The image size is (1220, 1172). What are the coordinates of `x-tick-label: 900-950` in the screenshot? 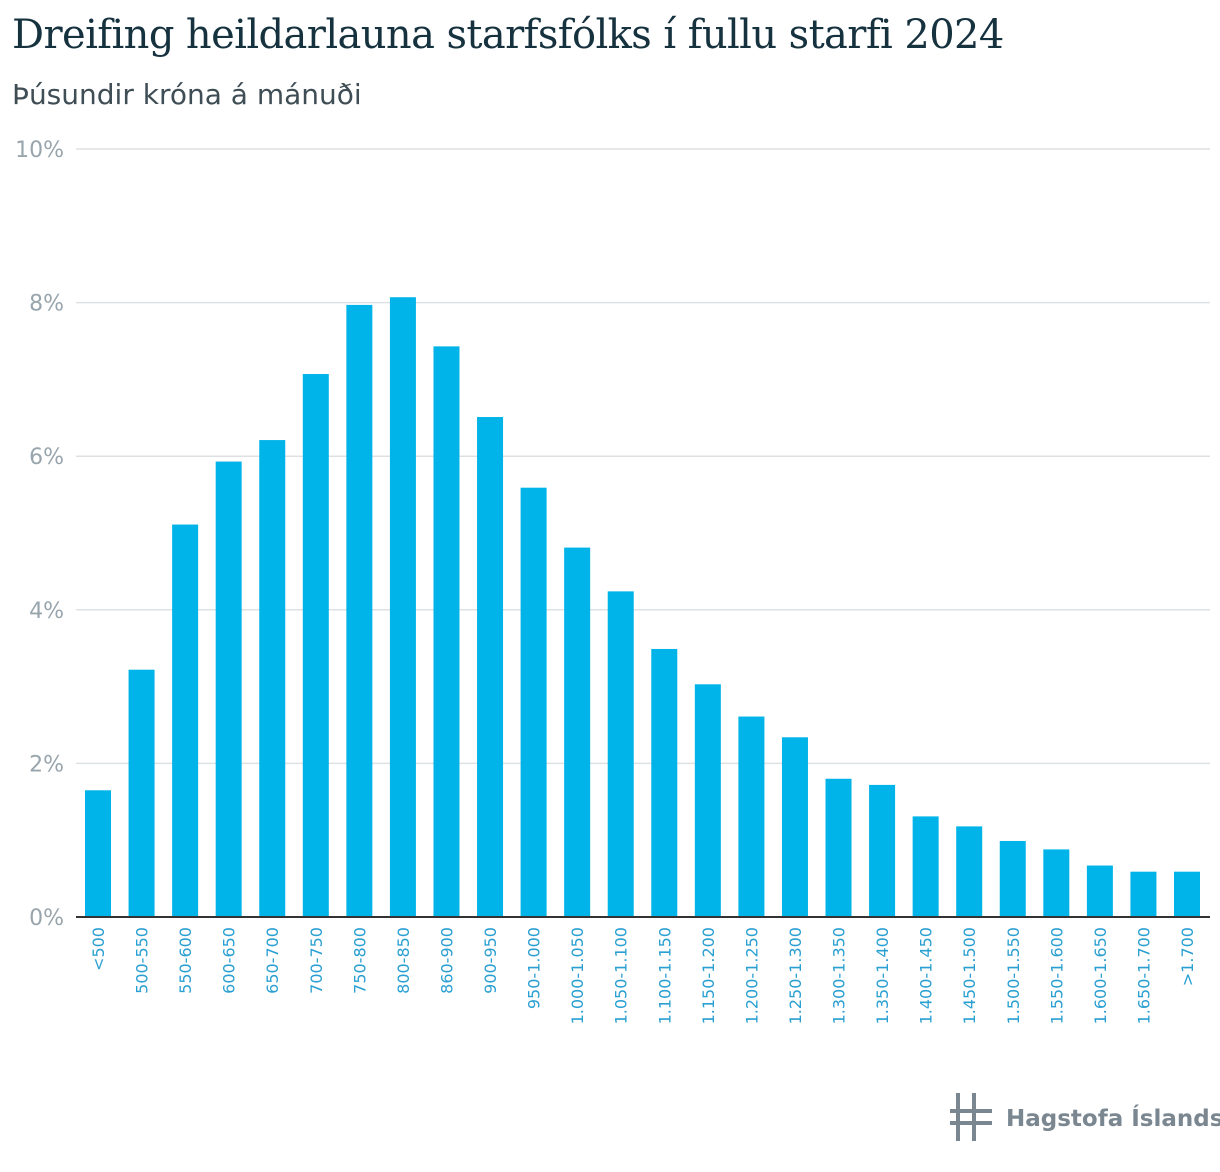 It's located at (490, 960).